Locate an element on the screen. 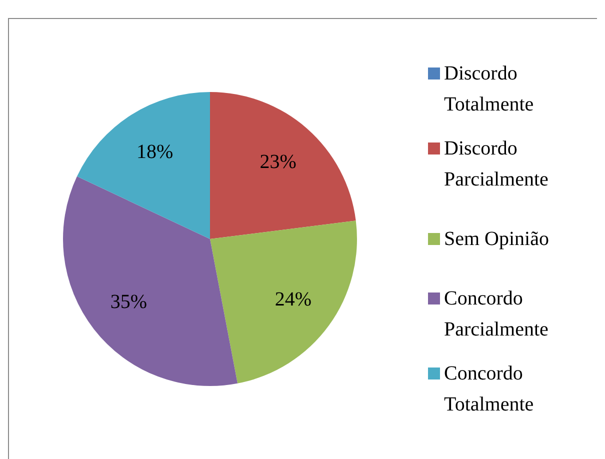 The width and height of the screenshot is (605, 459). data-label: 35% is located at coordinates (129, 302).